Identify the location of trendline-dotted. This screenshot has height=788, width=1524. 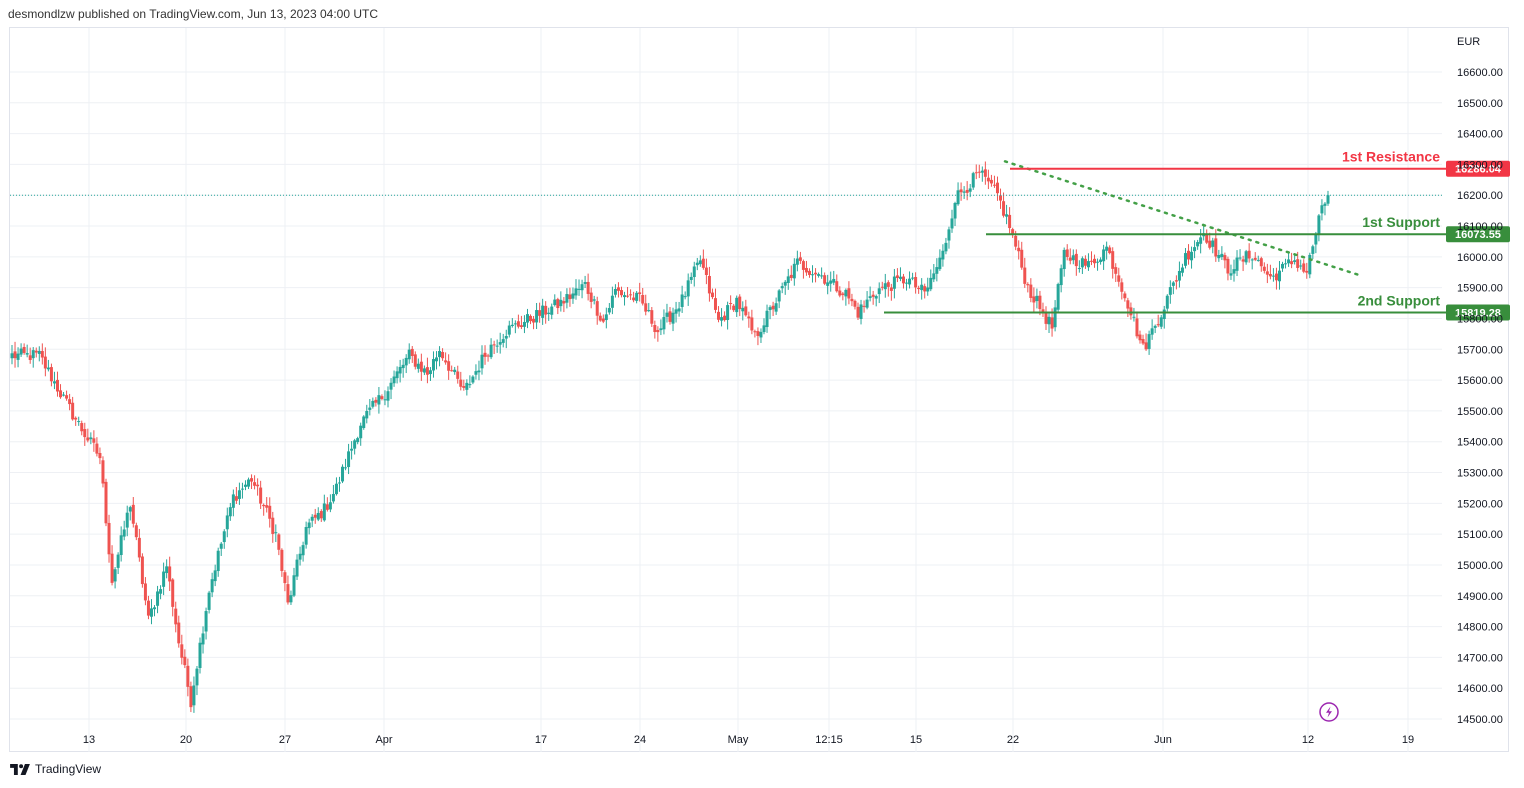
(1182, 218).